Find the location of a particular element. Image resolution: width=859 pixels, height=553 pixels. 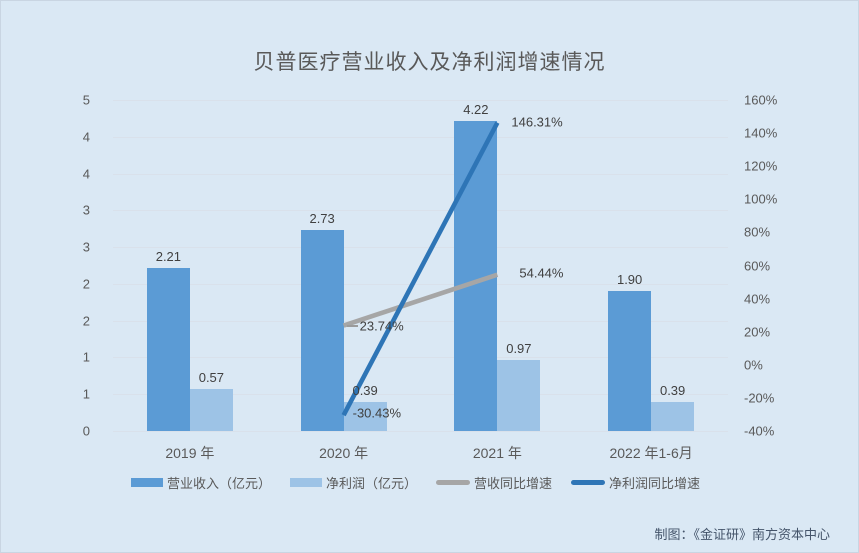

net-profit-growth-value-label: 146.31% is located at coordinates (537, 122).